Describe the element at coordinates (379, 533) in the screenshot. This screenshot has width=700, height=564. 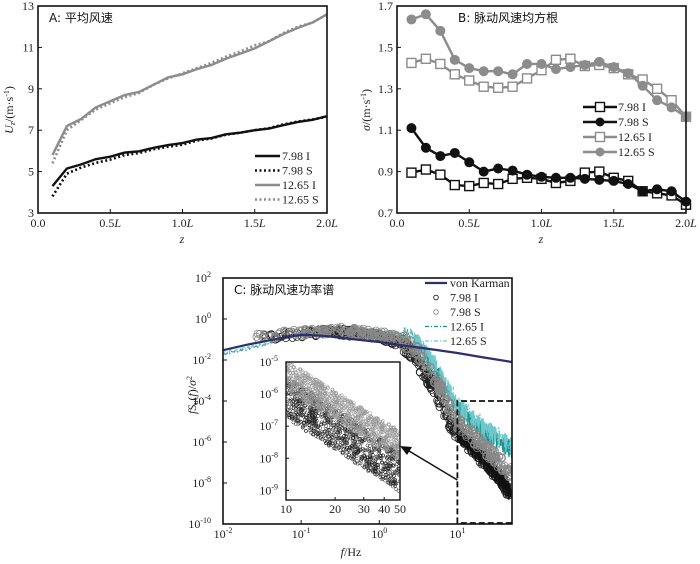
I see `panel-c-xtick-label: 100` at that location.